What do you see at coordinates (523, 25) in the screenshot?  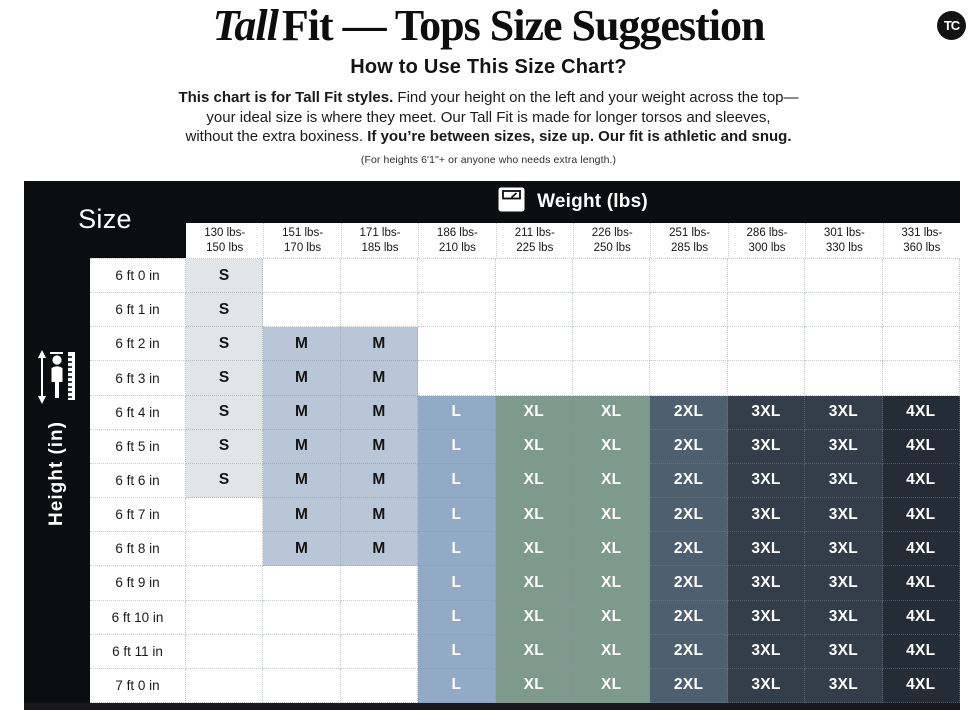 I see `page-title-rest: Fit — Tops Size Suggestion` at bounding box center [523, 25].